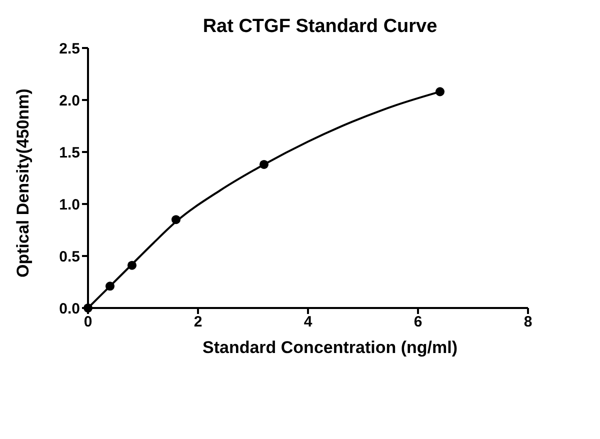  Describe the element at coordinates (69, 49) in the screenshot. I see `y-tick-label: 2.5` at that location.